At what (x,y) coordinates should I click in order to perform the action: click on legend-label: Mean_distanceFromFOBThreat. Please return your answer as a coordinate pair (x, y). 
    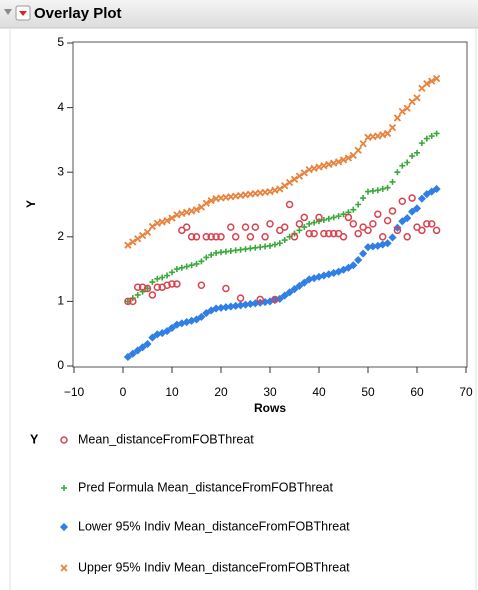
    Looking at the image, I should click on (166, 439).